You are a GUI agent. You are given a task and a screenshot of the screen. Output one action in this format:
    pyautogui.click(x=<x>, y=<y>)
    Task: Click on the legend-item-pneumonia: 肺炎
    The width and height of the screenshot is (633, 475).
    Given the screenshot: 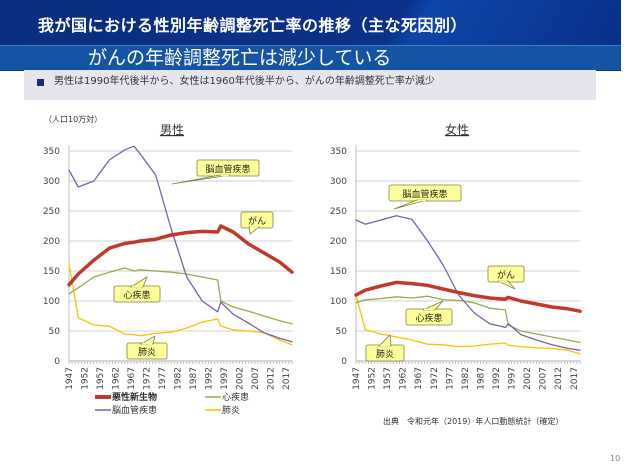 What is the action you would take?
    pyautogui.click(x=222, y=410)
    